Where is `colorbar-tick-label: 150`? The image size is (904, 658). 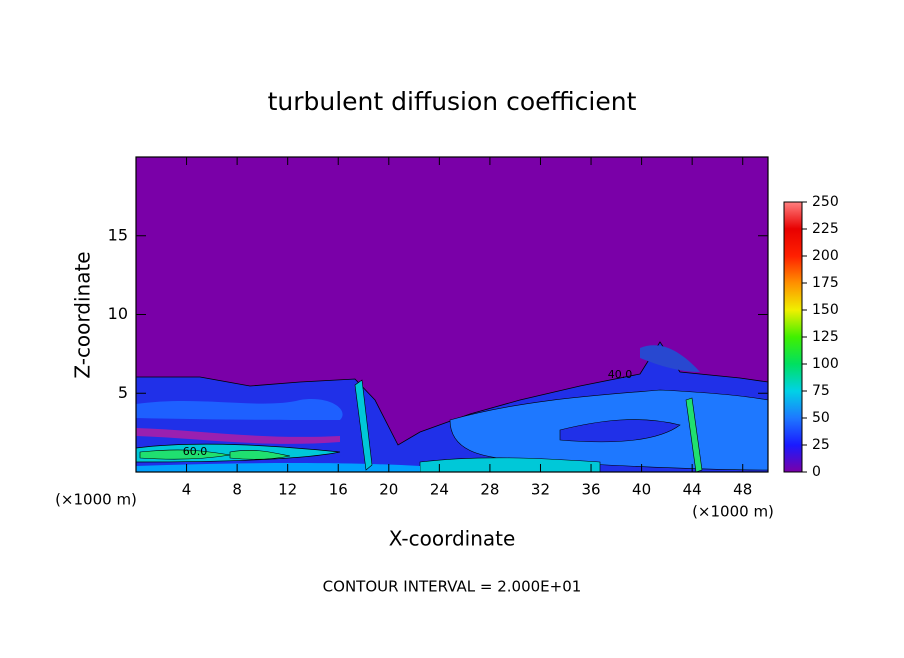 colorbar-tick-label: 150 is located at coordinates (825, 310).